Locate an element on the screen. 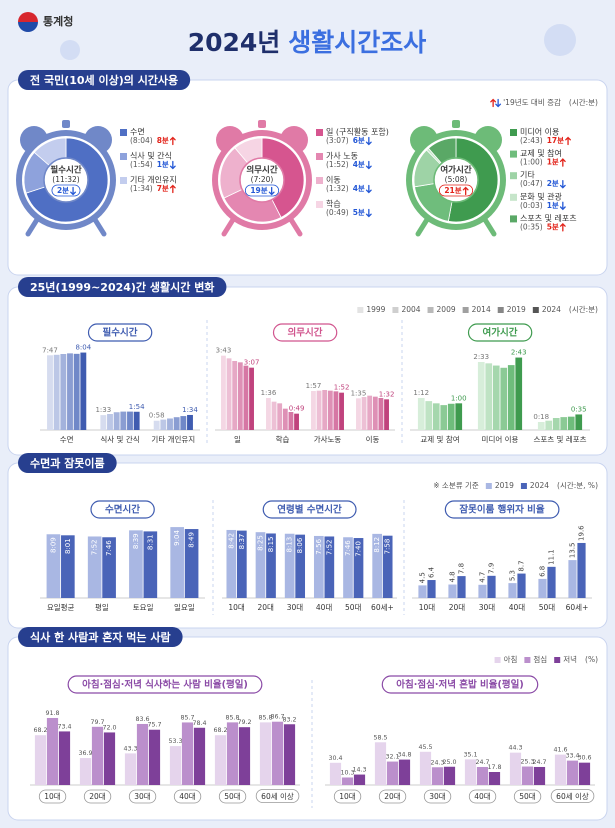 The width and height of the screenshot is (615, 828). x-tick-label: 30대 is located at coordinates (487, 607).